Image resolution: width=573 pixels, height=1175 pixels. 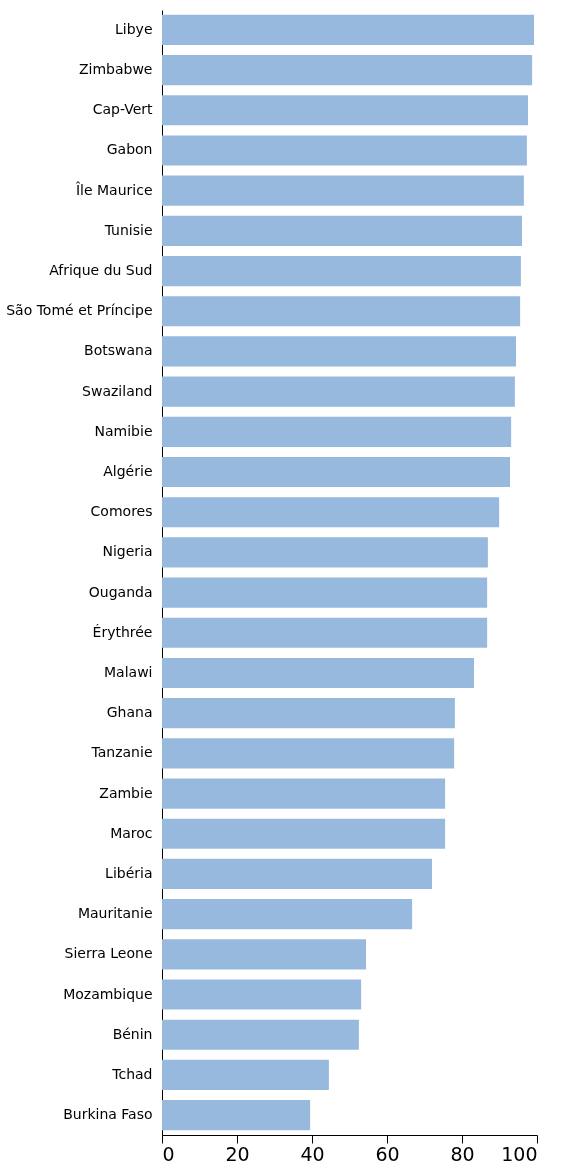 What do you see at coordinates (121, 511) in the screenshot?
I see `y-tick-label: Comores` at bounding box center [121, 511].